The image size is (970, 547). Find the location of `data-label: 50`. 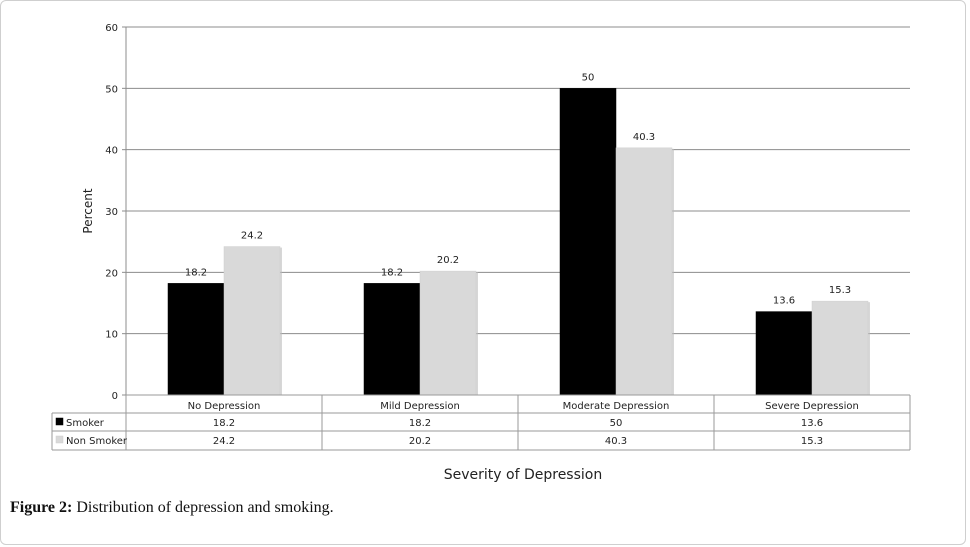

data-label: 50 is located at coordinates (588, 77).